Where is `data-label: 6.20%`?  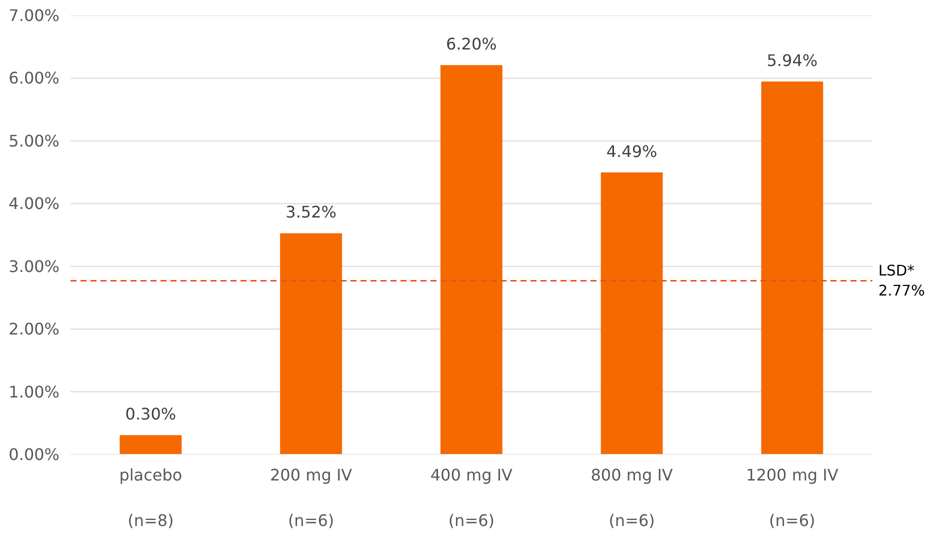 data-label: 6.20% is located at coordinates (471, 44).